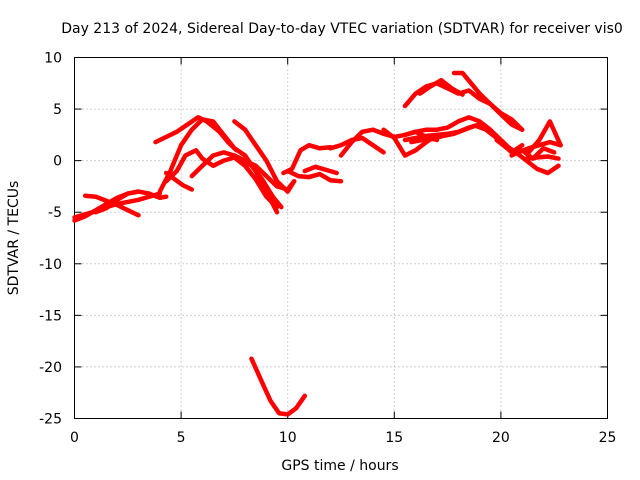 This screenshot has width=640, height=480. I want to click on x-tick-labels: 0 5 10 15 20 25, so click(343, 438).